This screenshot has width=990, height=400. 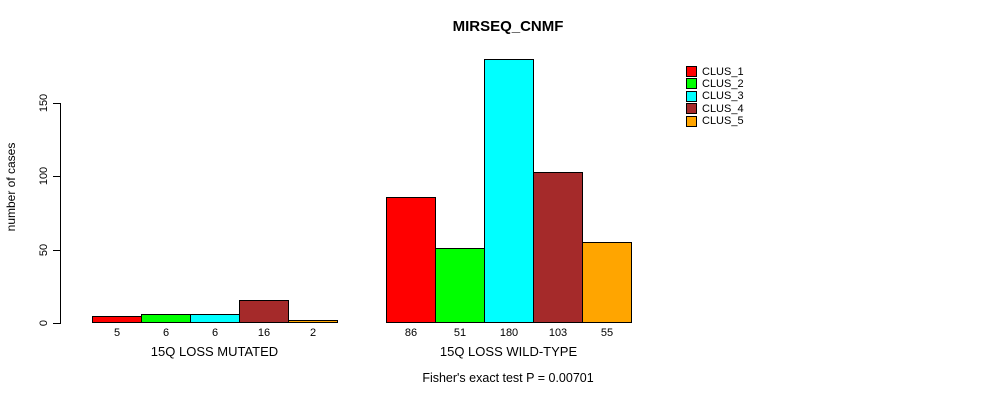 I want to click on y-axis-tick-label: 50, so click(x=44, y=250).